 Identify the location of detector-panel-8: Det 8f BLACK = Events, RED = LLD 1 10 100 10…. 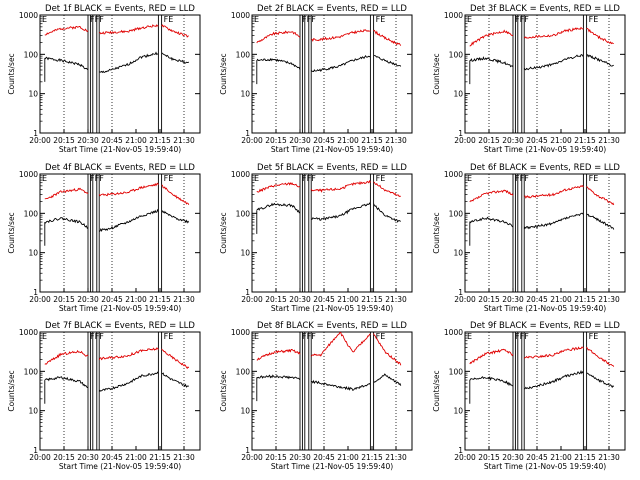
(316, 396).